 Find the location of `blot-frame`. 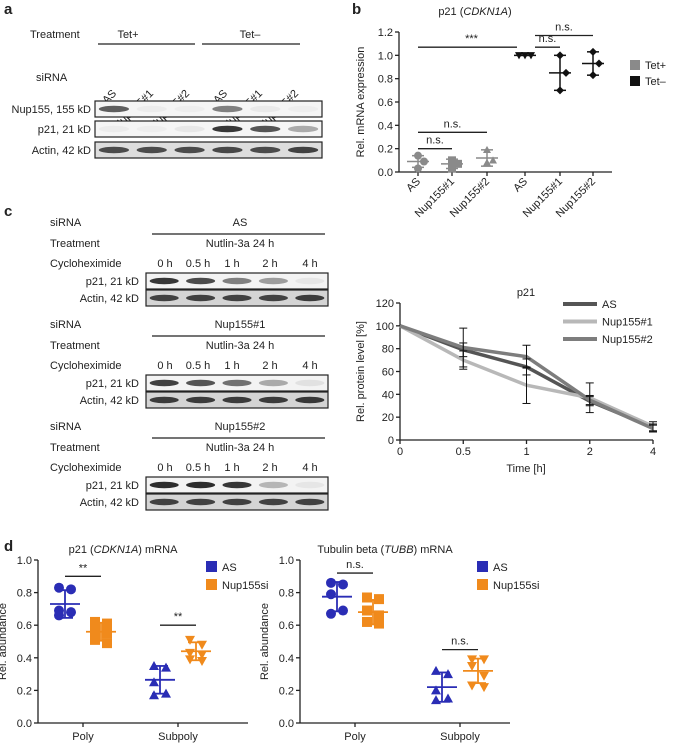

blot-frame is located at coordinates (208, 150).